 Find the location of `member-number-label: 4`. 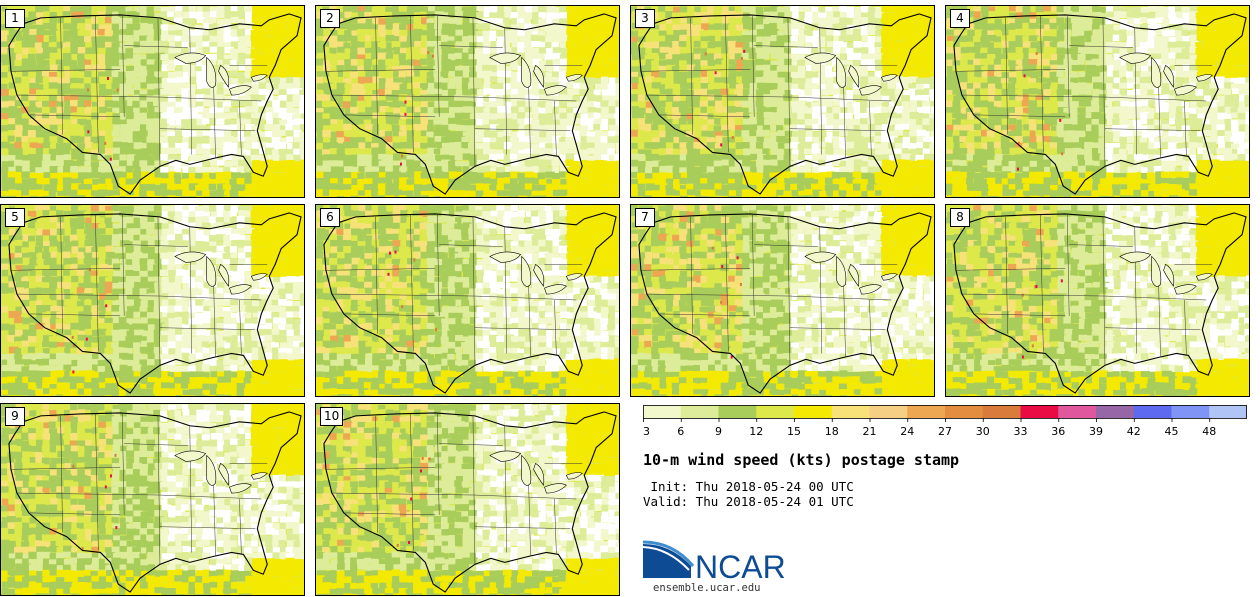

member-number-label: 4 is located at coordinates (960, 18).